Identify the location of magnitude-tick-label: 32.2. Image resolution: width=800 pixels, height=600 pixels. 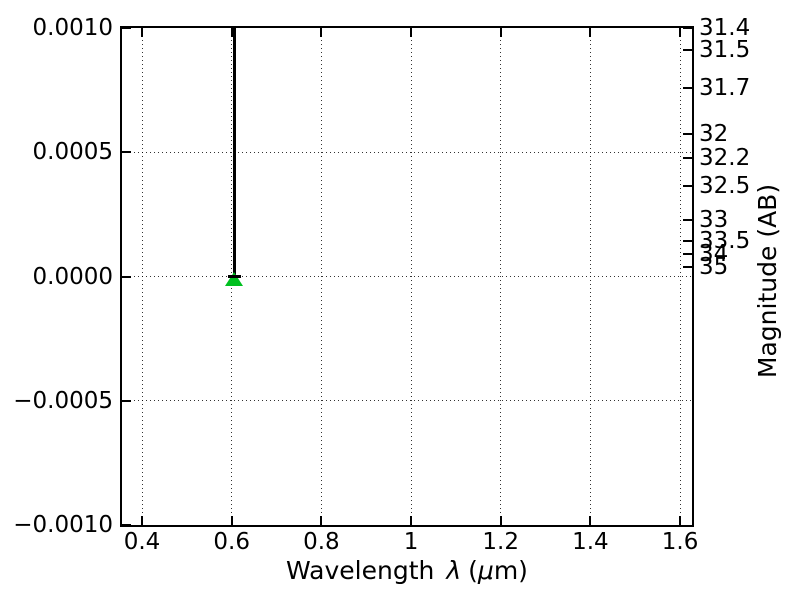
(725, 157).